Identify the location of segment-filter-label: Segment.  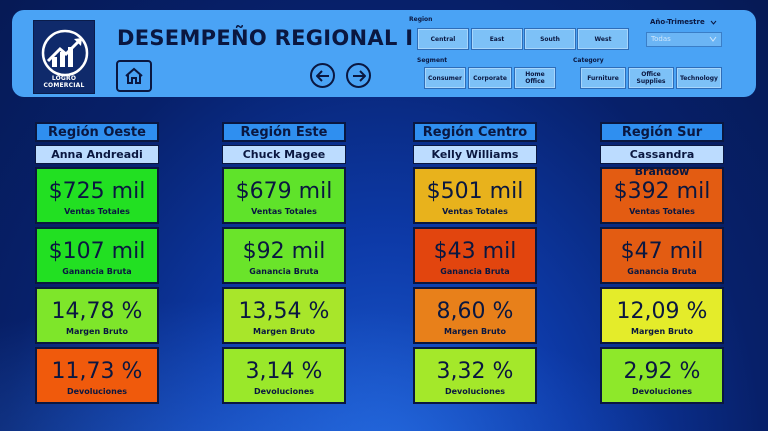
(432, 60).